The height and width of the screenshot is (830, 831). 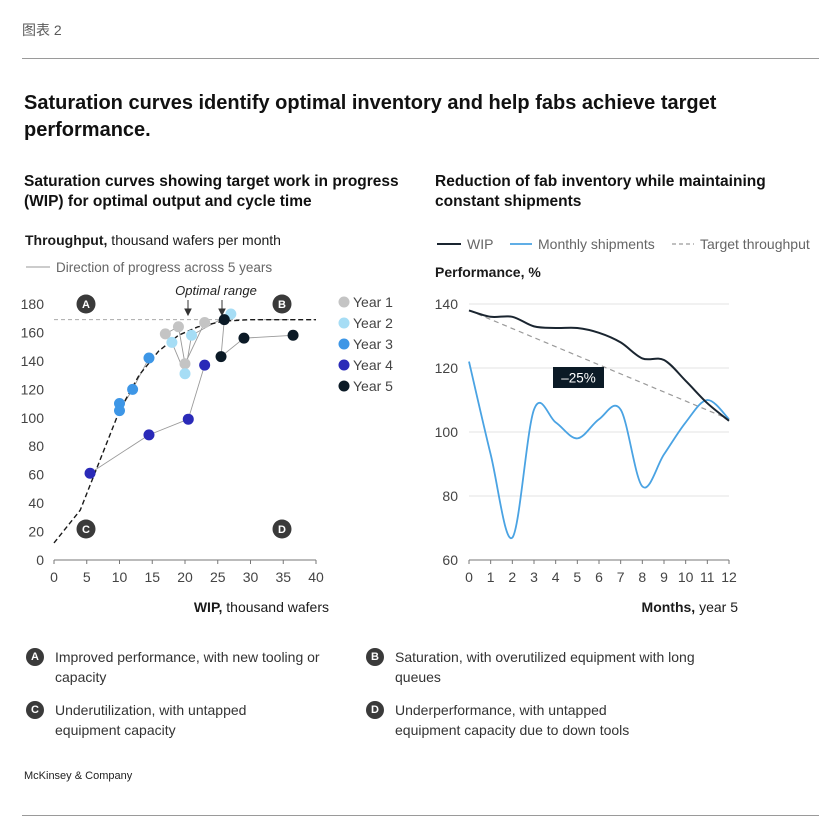 I want to click on y-tick-label: 40, so click(x=36, y=503).